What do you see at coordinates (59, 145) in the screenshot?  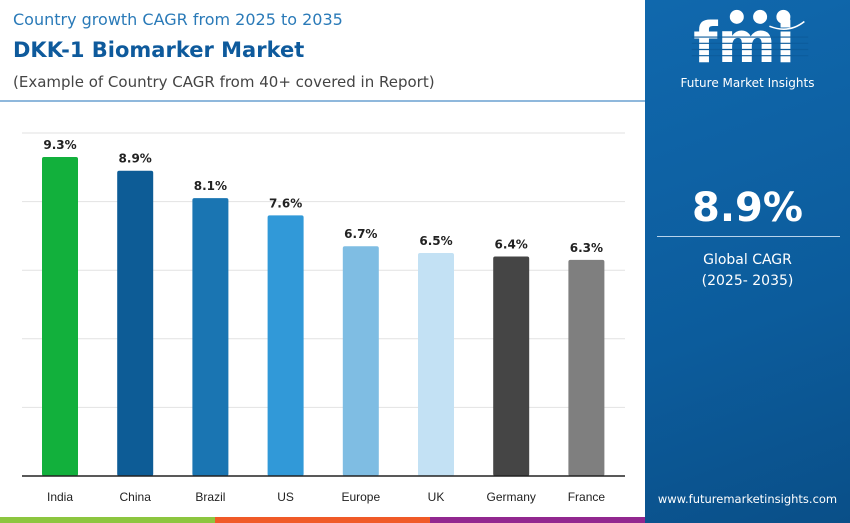 I see `data-label: 9.3%` at bounding box center [59, 145].